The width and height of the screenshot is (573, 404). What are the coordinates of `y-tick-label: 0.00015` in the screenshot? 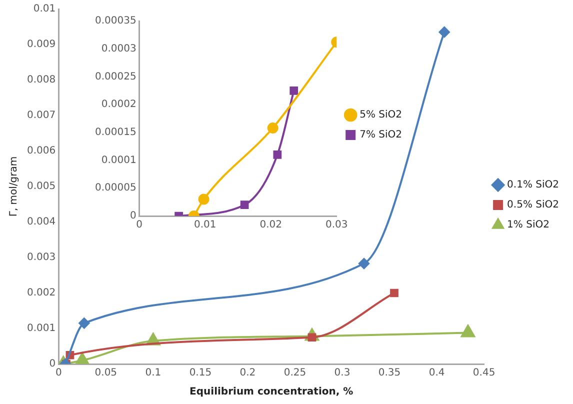 It's located at (115, 132).